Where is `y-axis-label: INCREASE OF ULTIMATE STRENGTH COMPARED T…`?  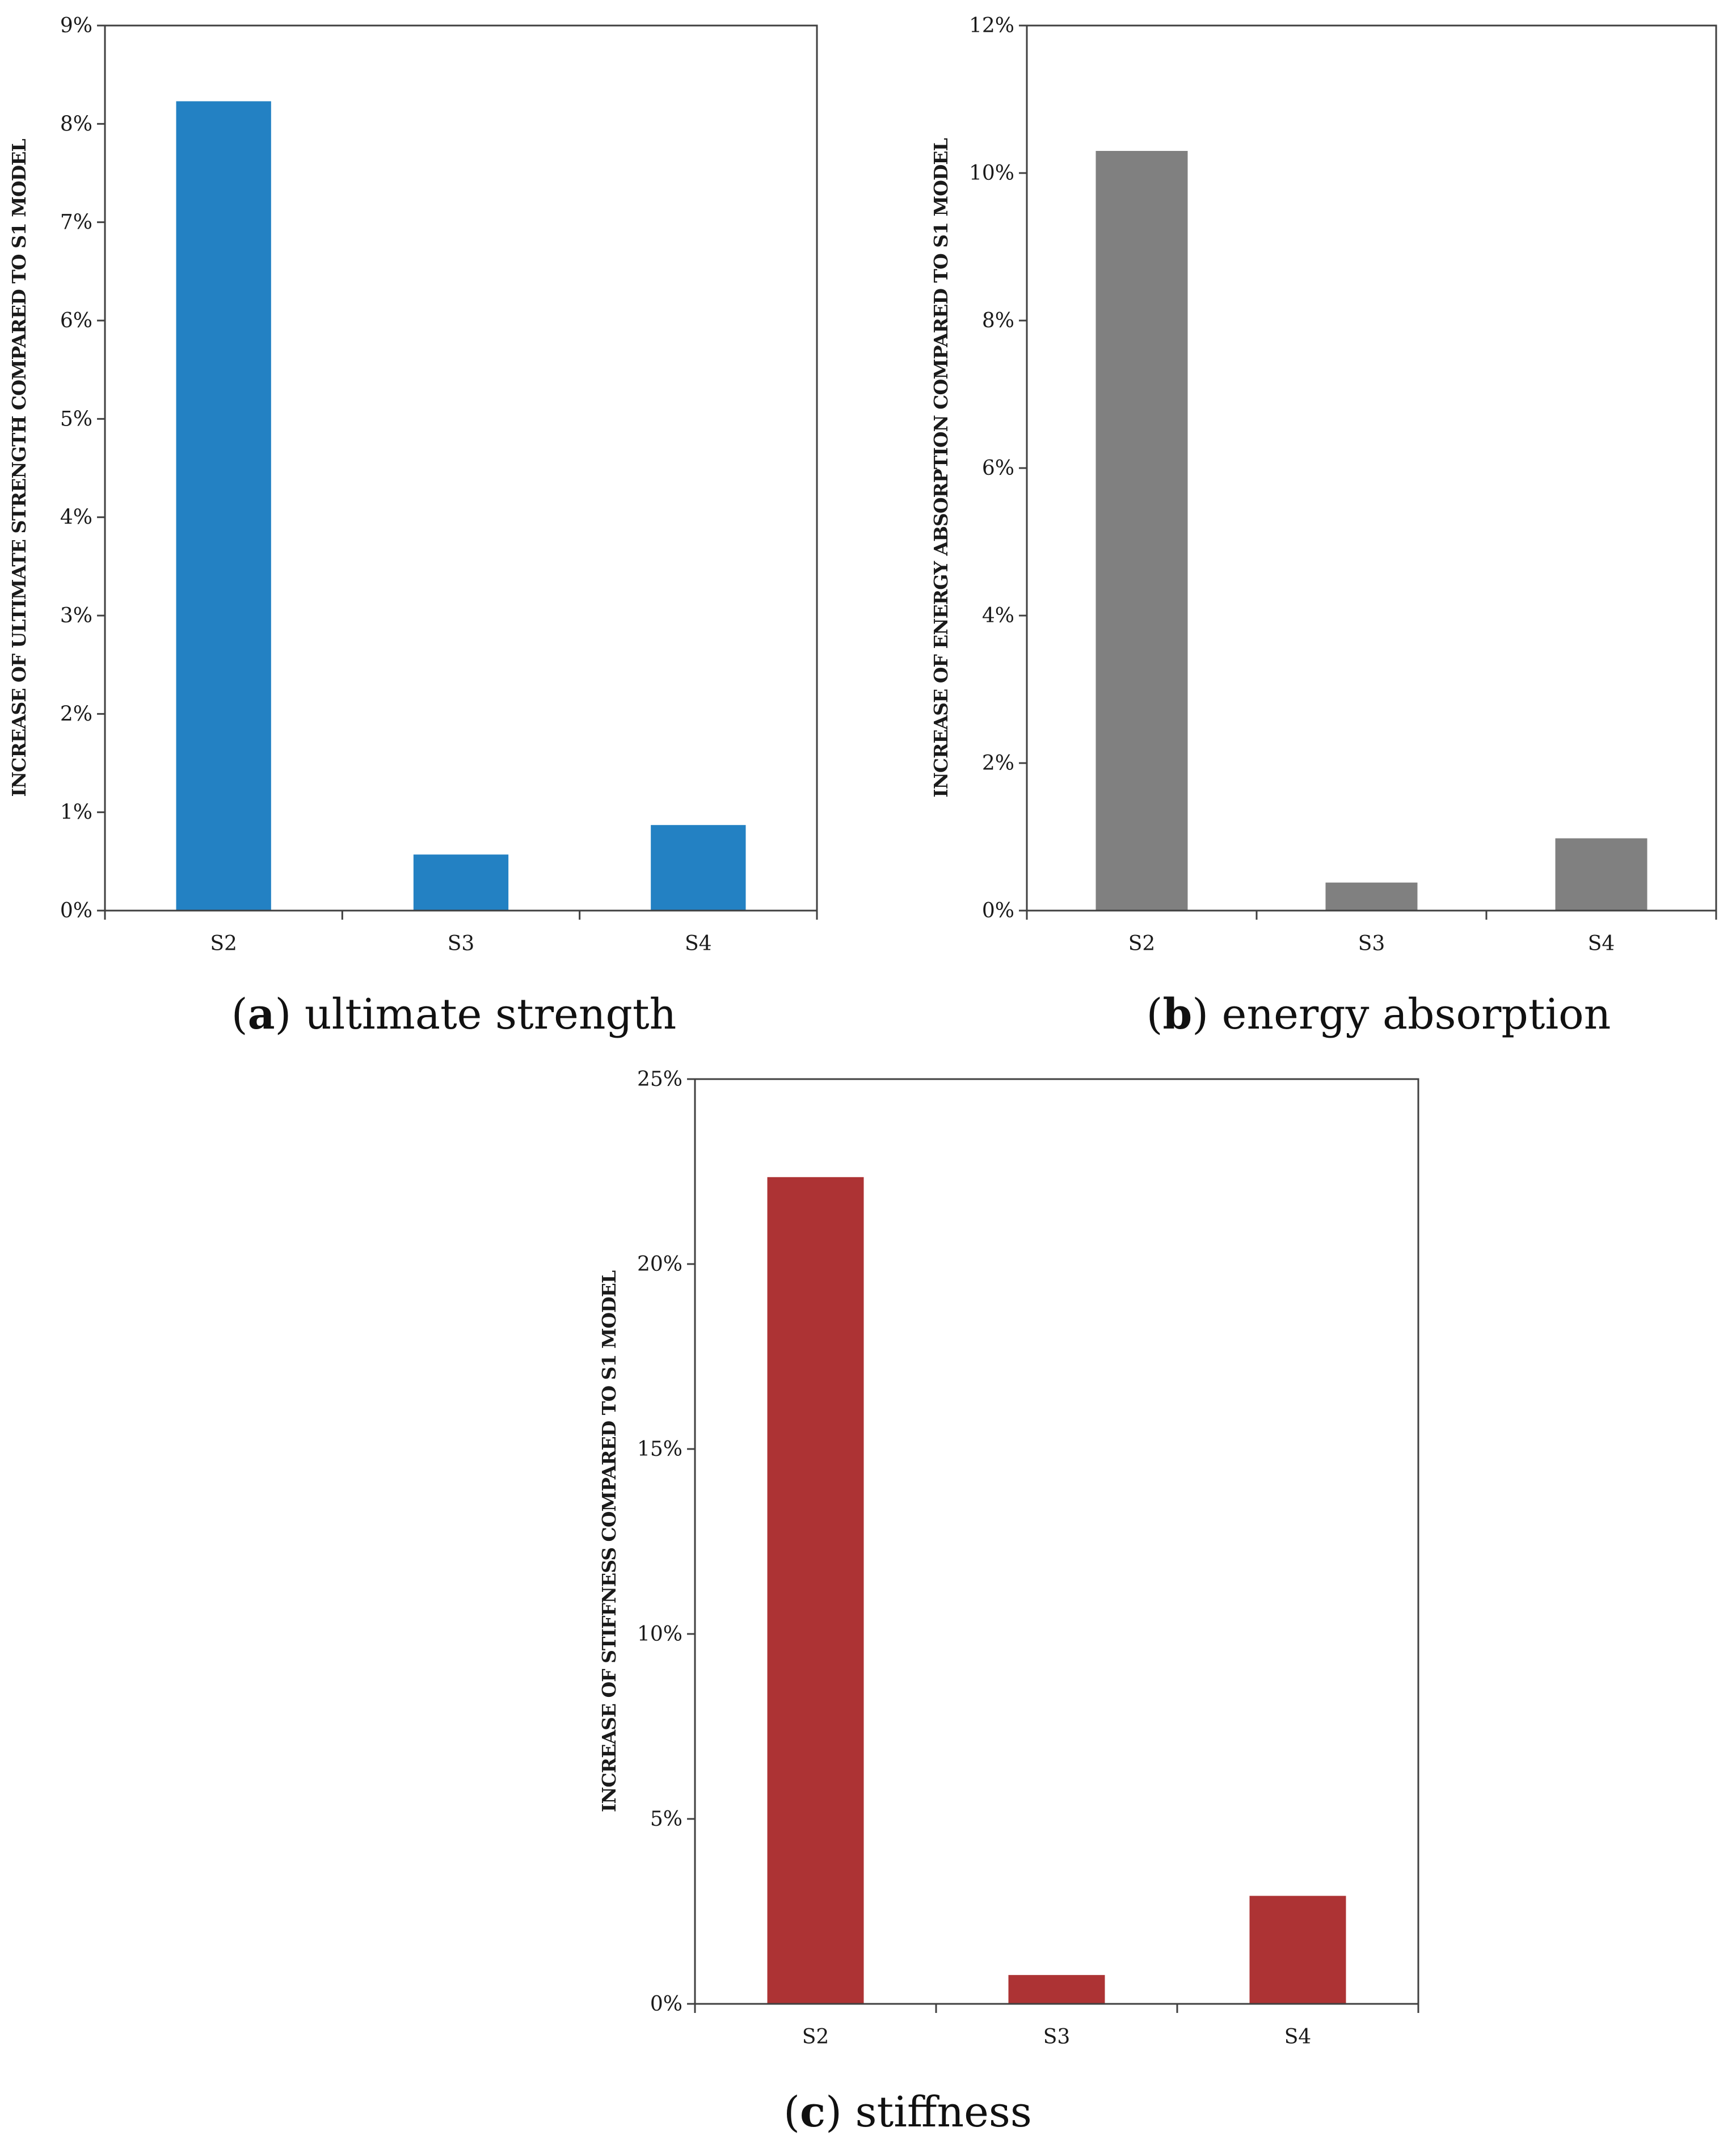
y-axis-label: INCREASE OF ULTIMATE STRENGTH COMPARED T… is located at coordinates (19, 468).